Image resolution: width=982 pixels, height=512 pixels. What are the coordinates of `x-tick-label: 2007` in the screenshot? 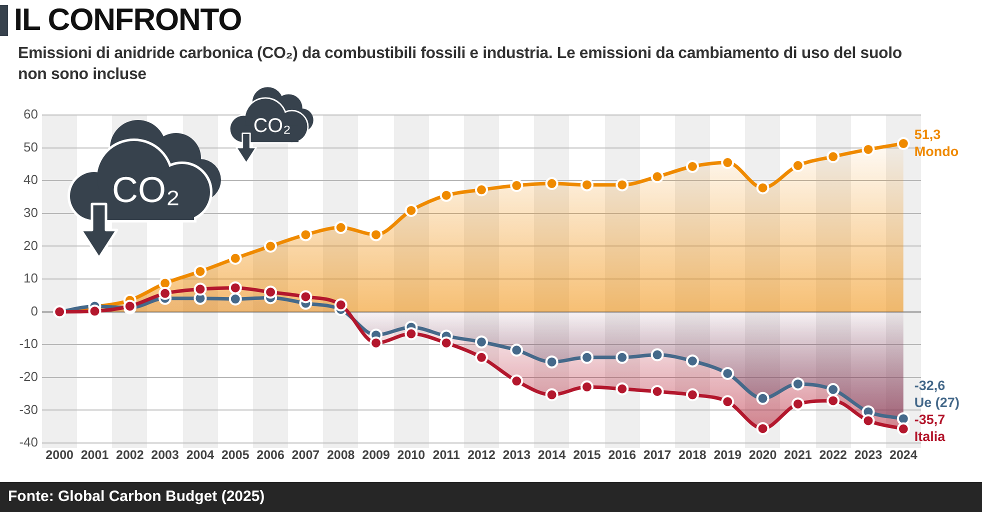 It's located at (306, 455).